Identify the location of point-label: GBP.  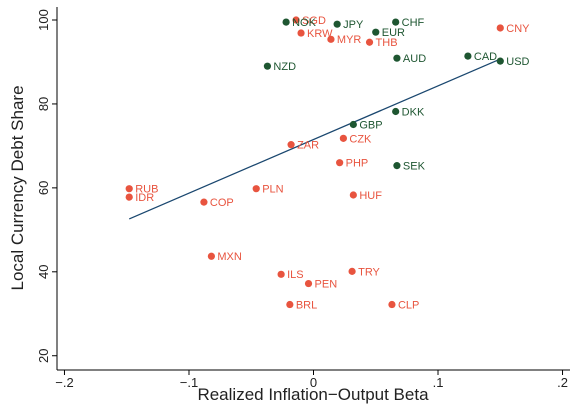
(370, 125).